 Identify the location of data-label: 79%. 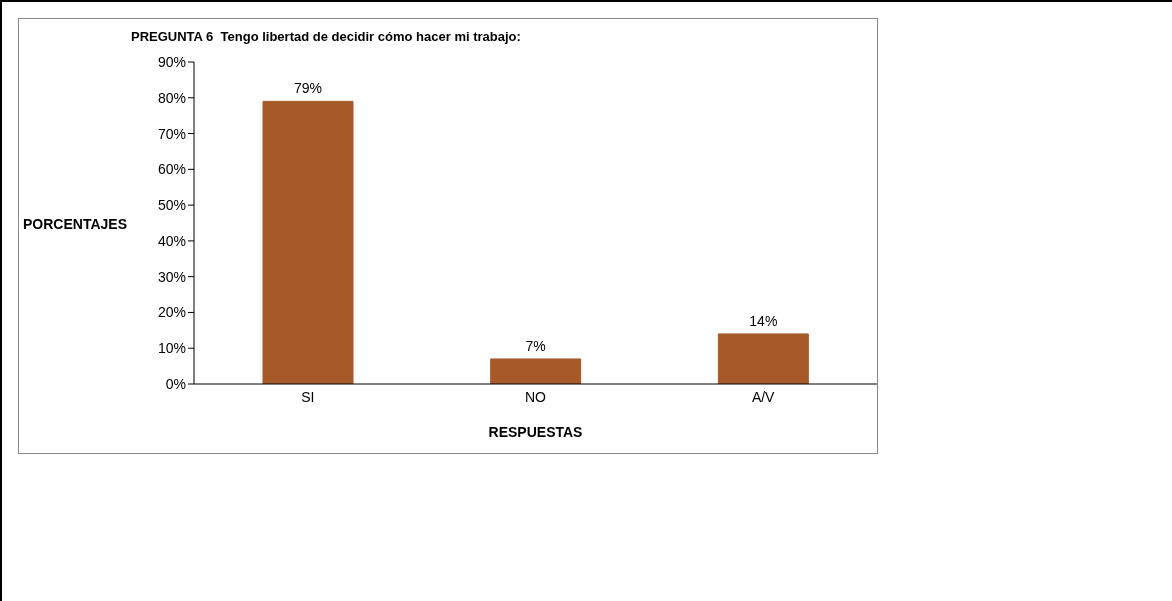
(308, 88).